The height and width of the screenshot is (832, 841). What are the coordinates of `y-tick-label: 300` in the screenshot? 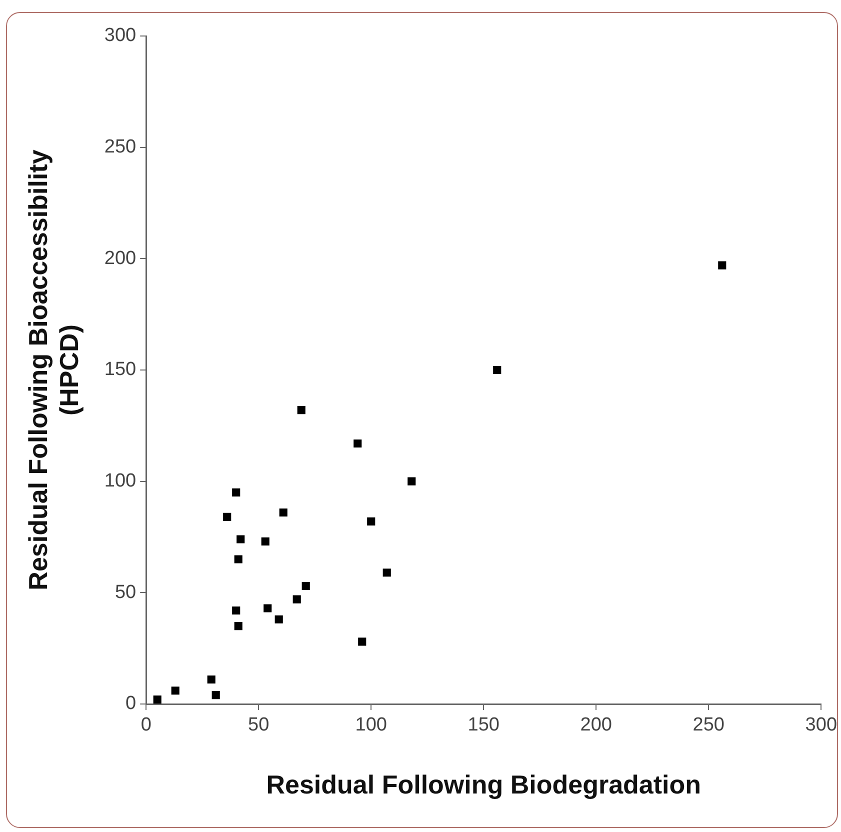 It's located at (120, 35).